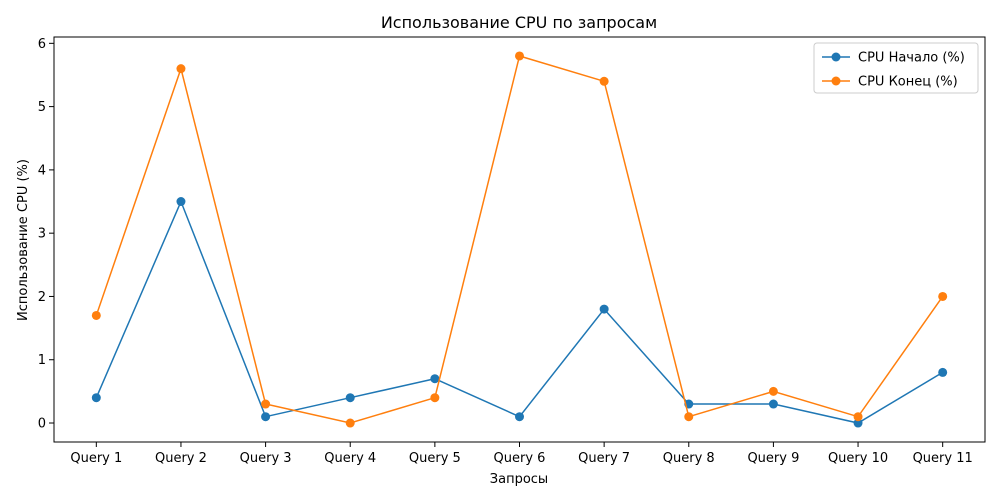 The height and width of the screenshot is (500, 1000). Describe the element at coordinates (689, 458) in the screenshot. I see `x-tick-label: Query 8` at that location.